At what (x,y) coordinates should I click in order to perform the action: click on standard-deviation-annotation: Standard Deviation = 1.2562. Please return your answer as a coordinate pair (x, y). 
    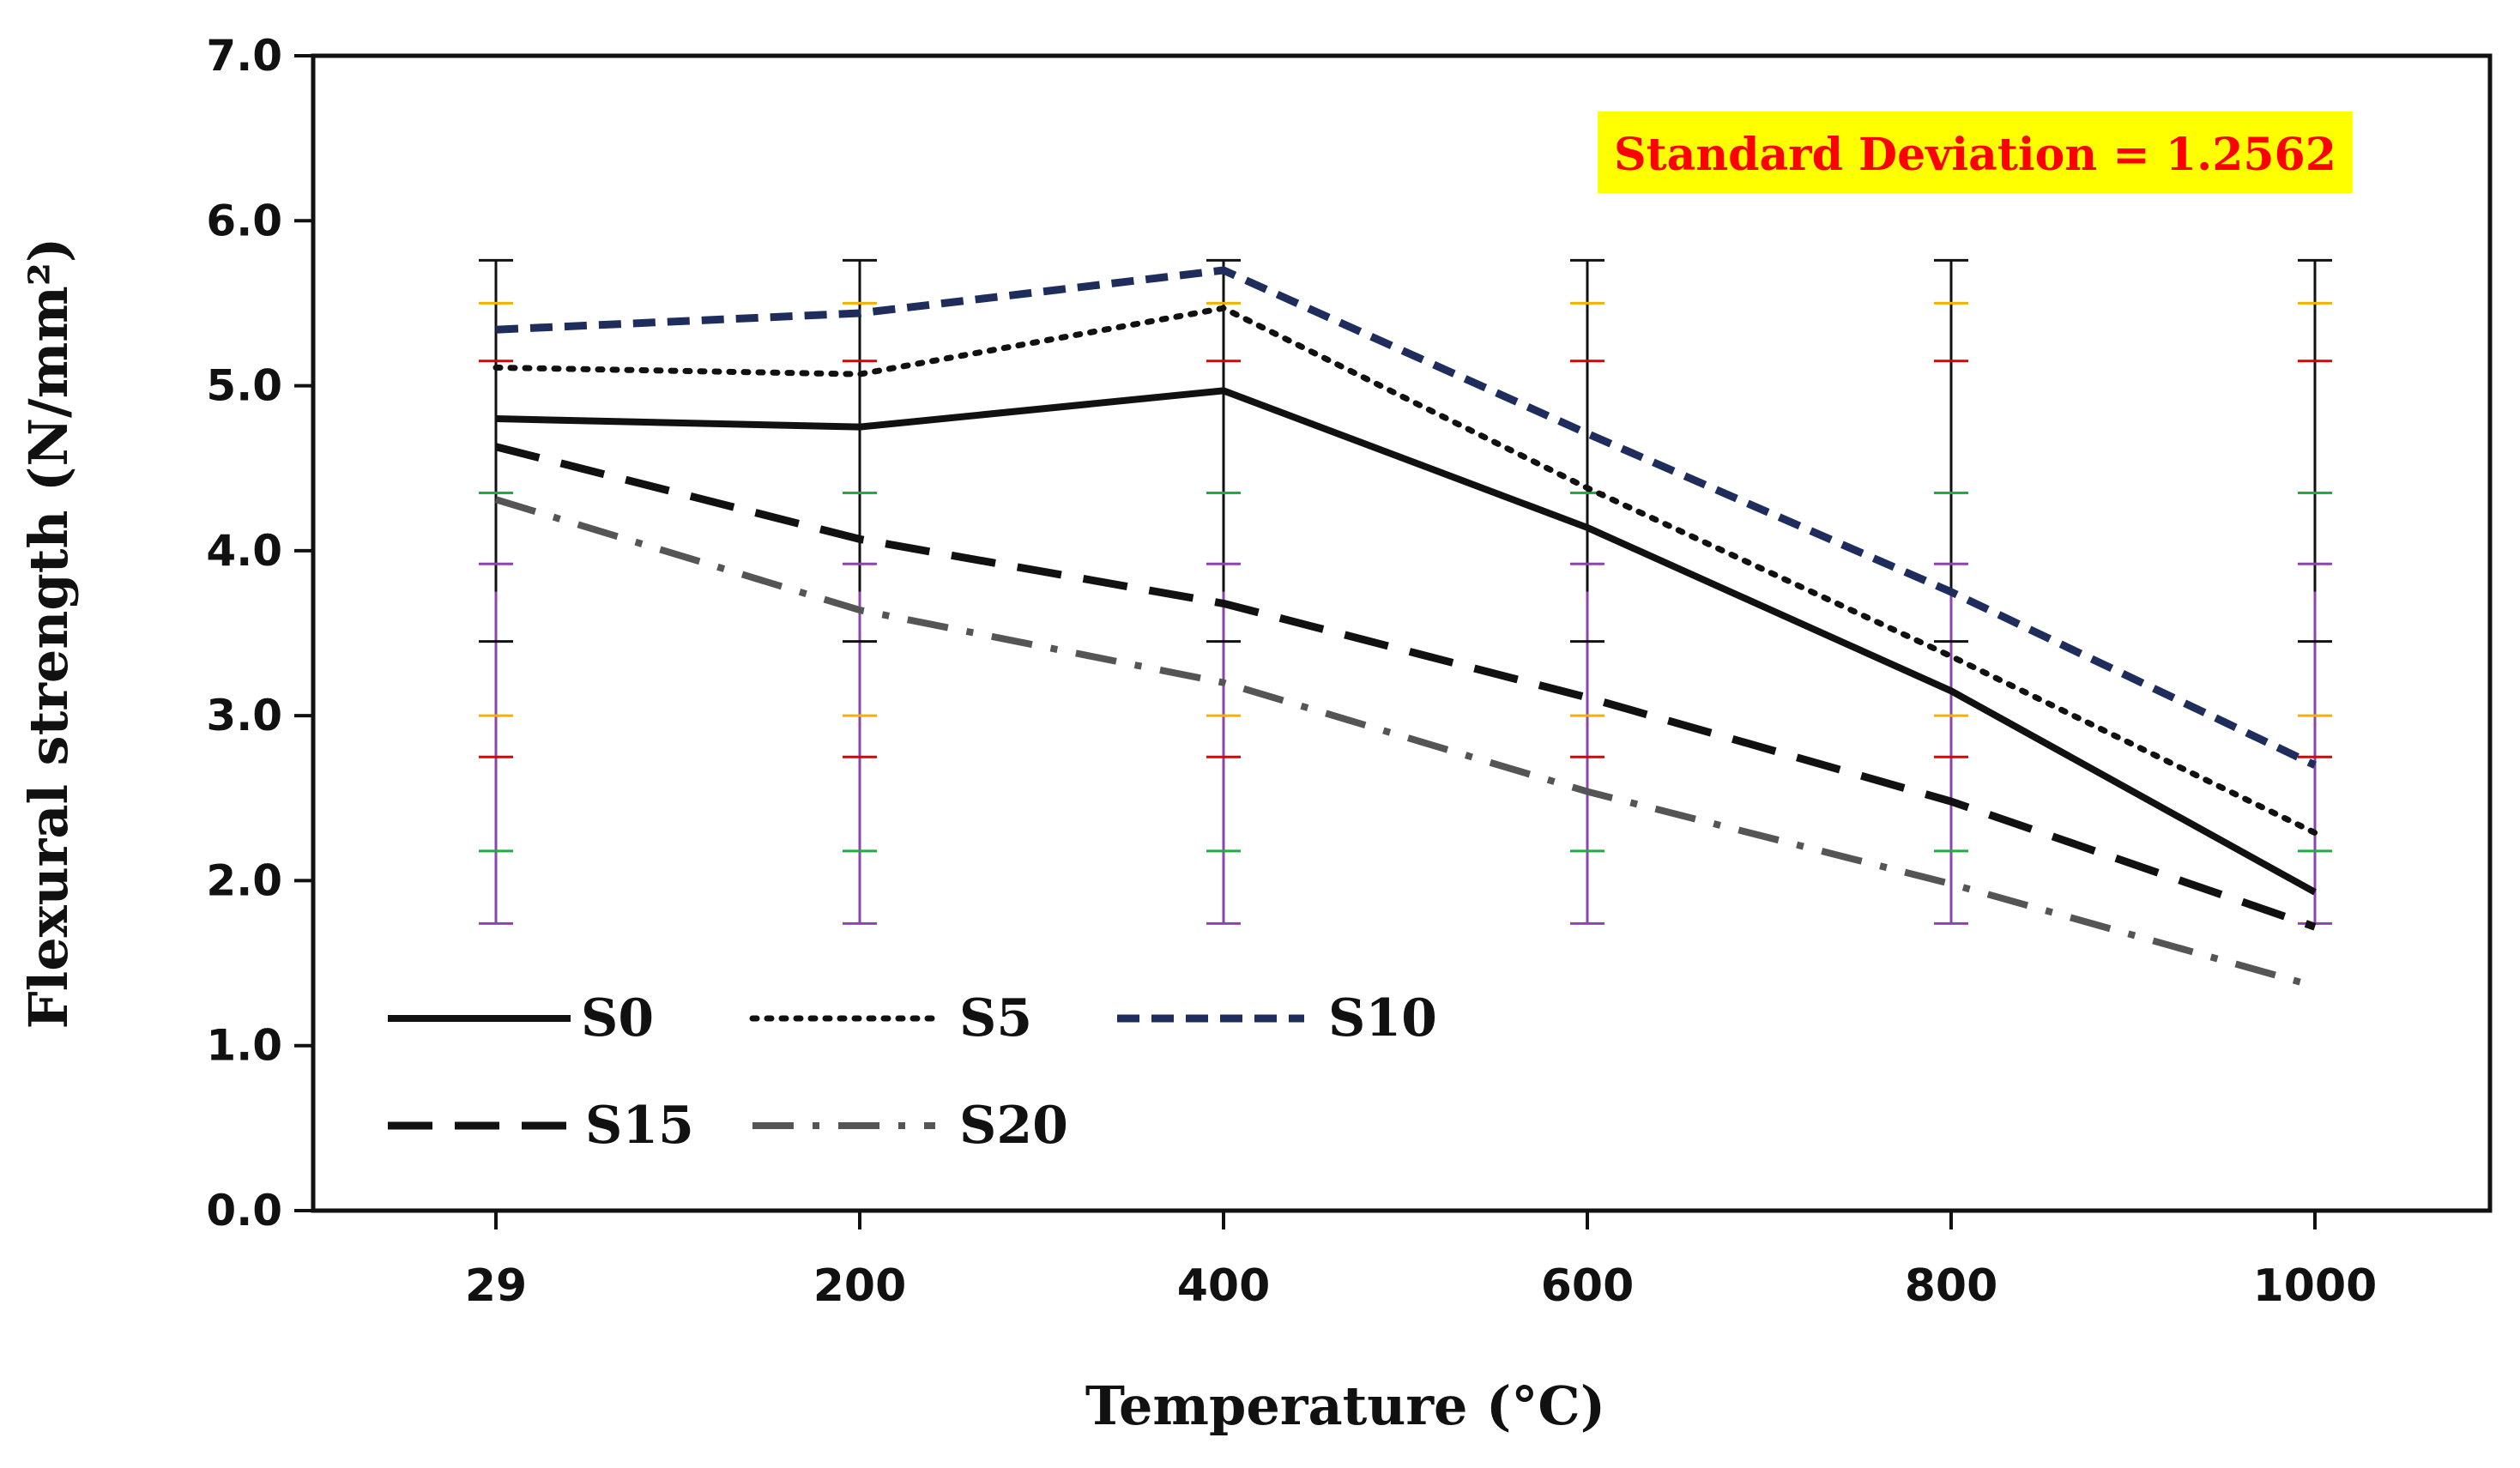
    Looking at the image, I should click on (1975, 152).